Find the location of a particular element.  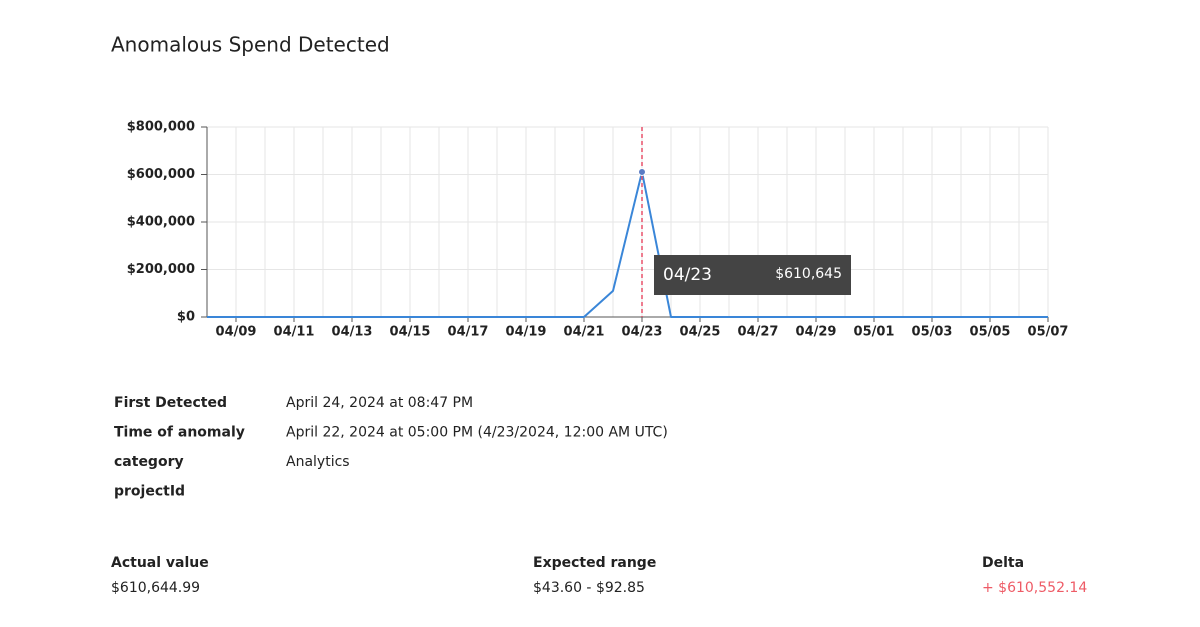

detail-value: Analytics is located at coordinates (318, 462).